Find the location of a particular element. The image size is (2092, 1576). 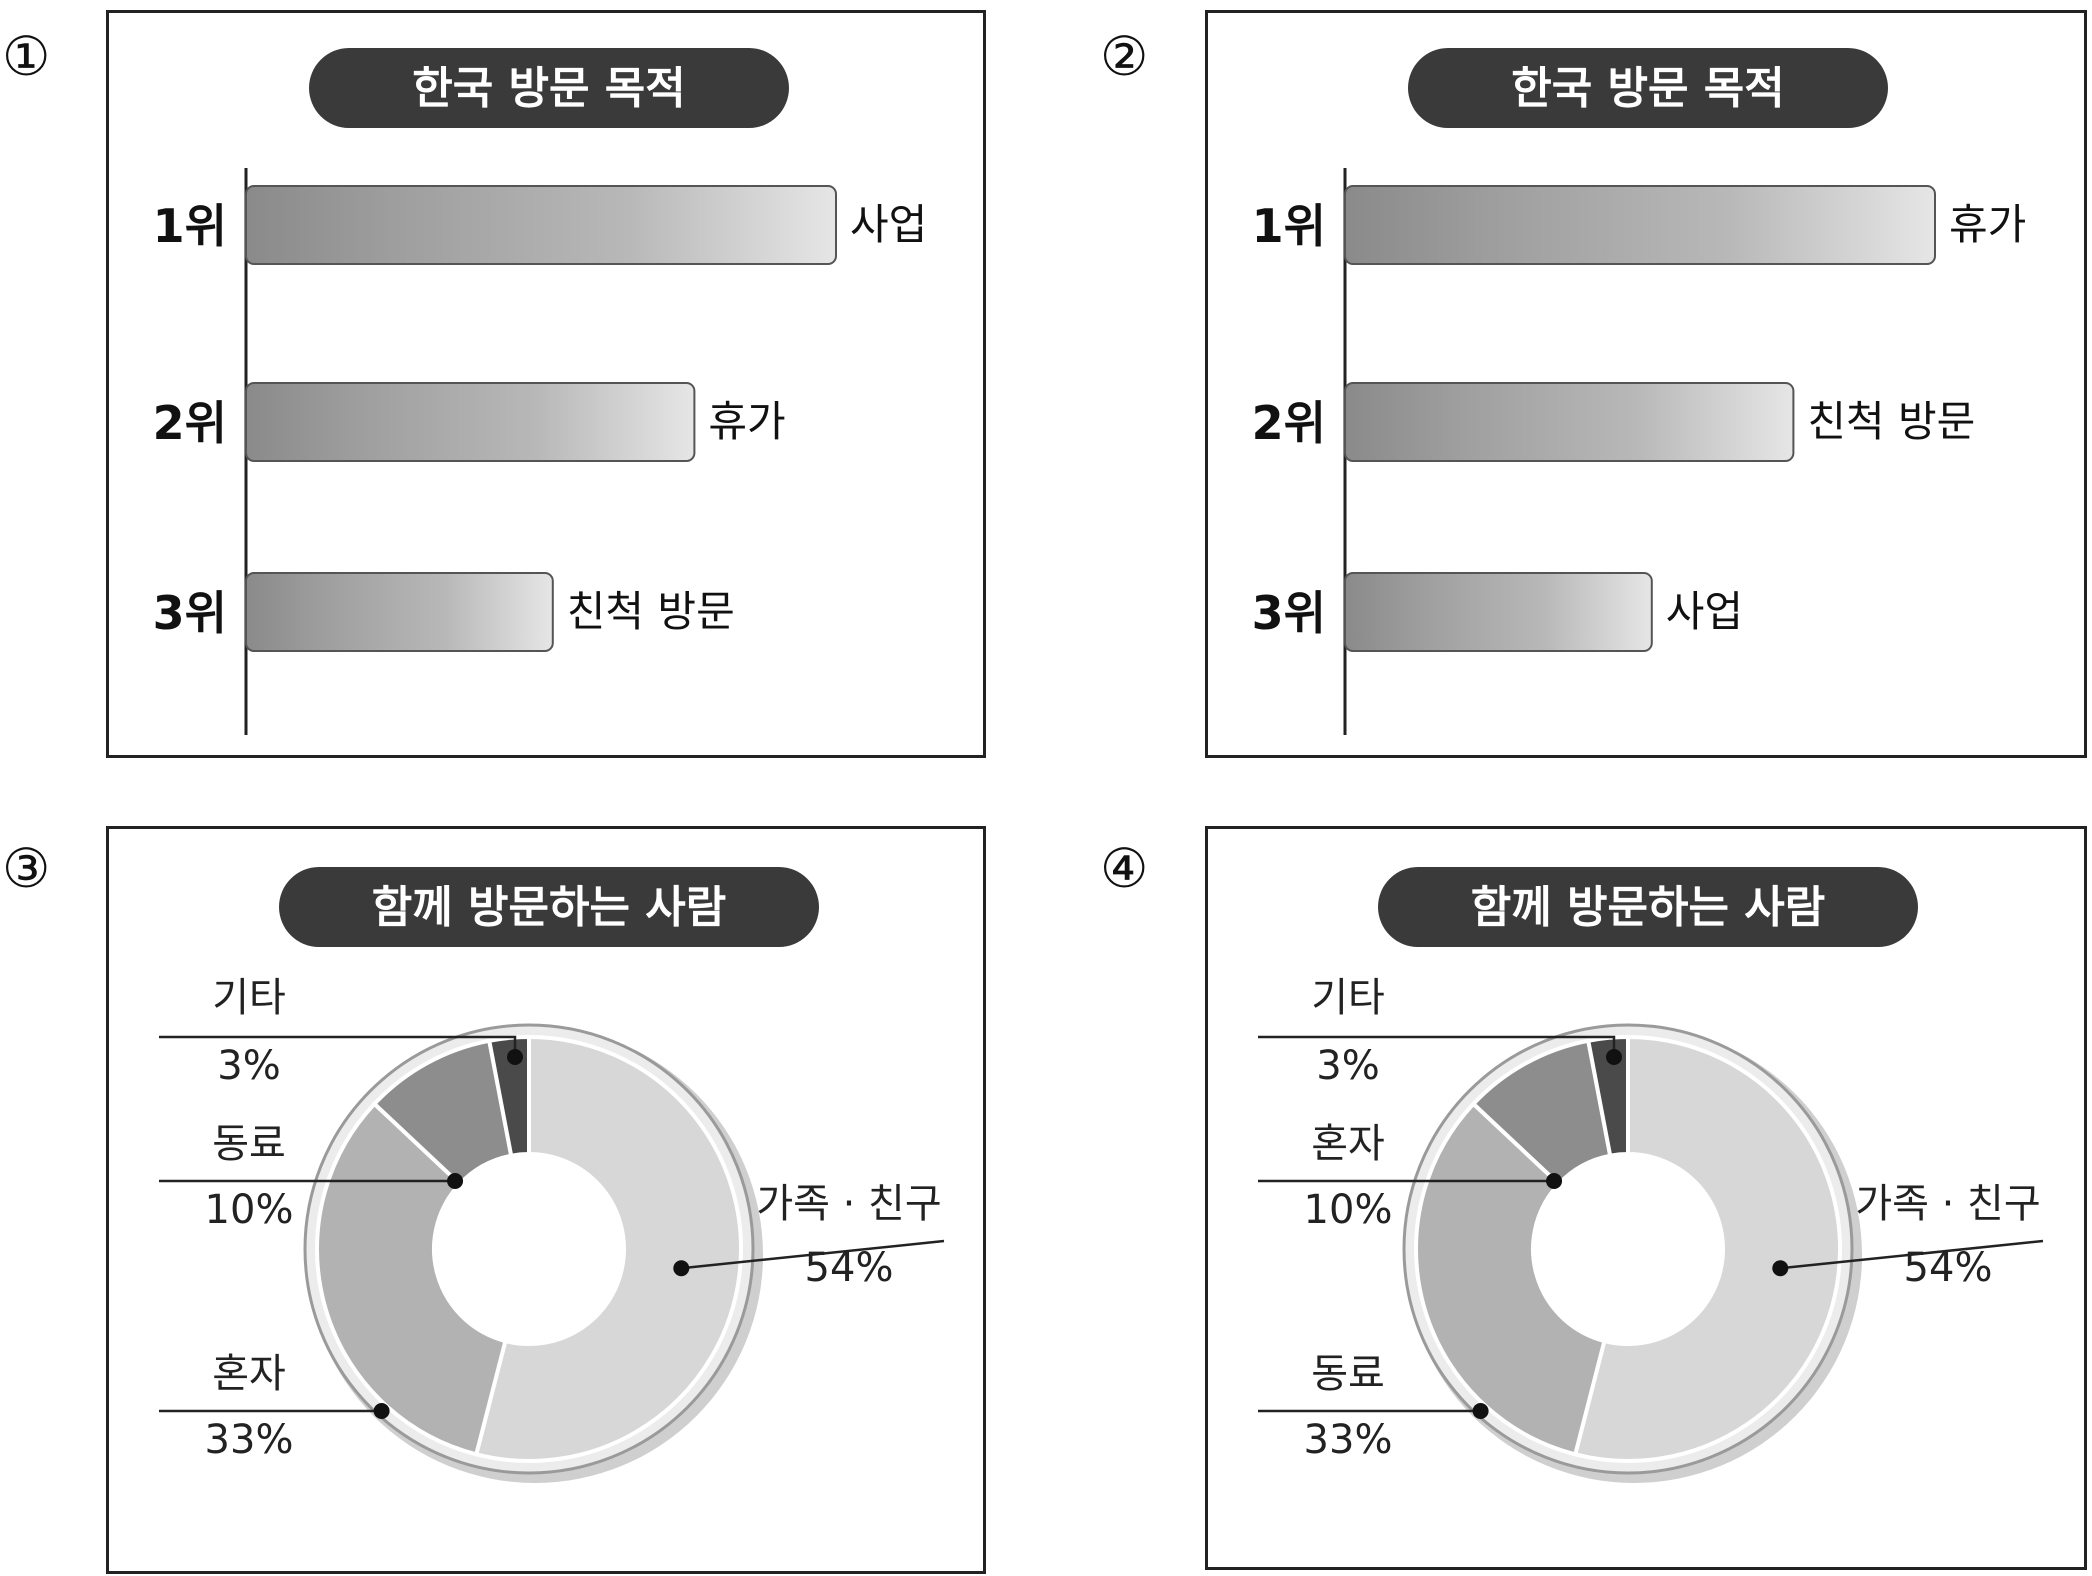

option-number-3: ③ is located at coordinates (26, 868).